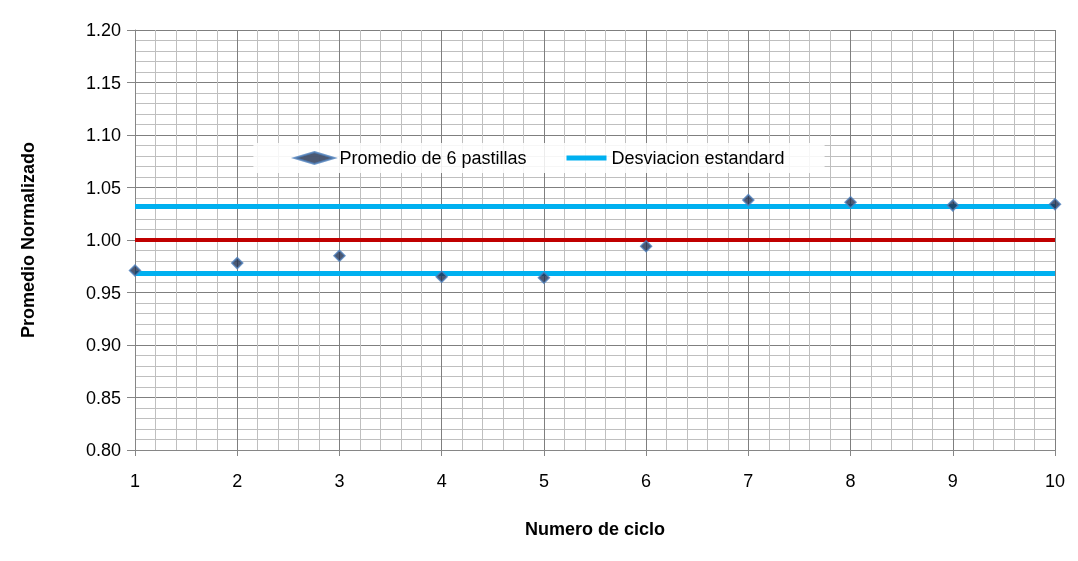 This screenshot has height=561, width=1078. Describe the element at coordinates (103, 397) in the screenshot. I see `y-tick-label: 0.85` at that location.